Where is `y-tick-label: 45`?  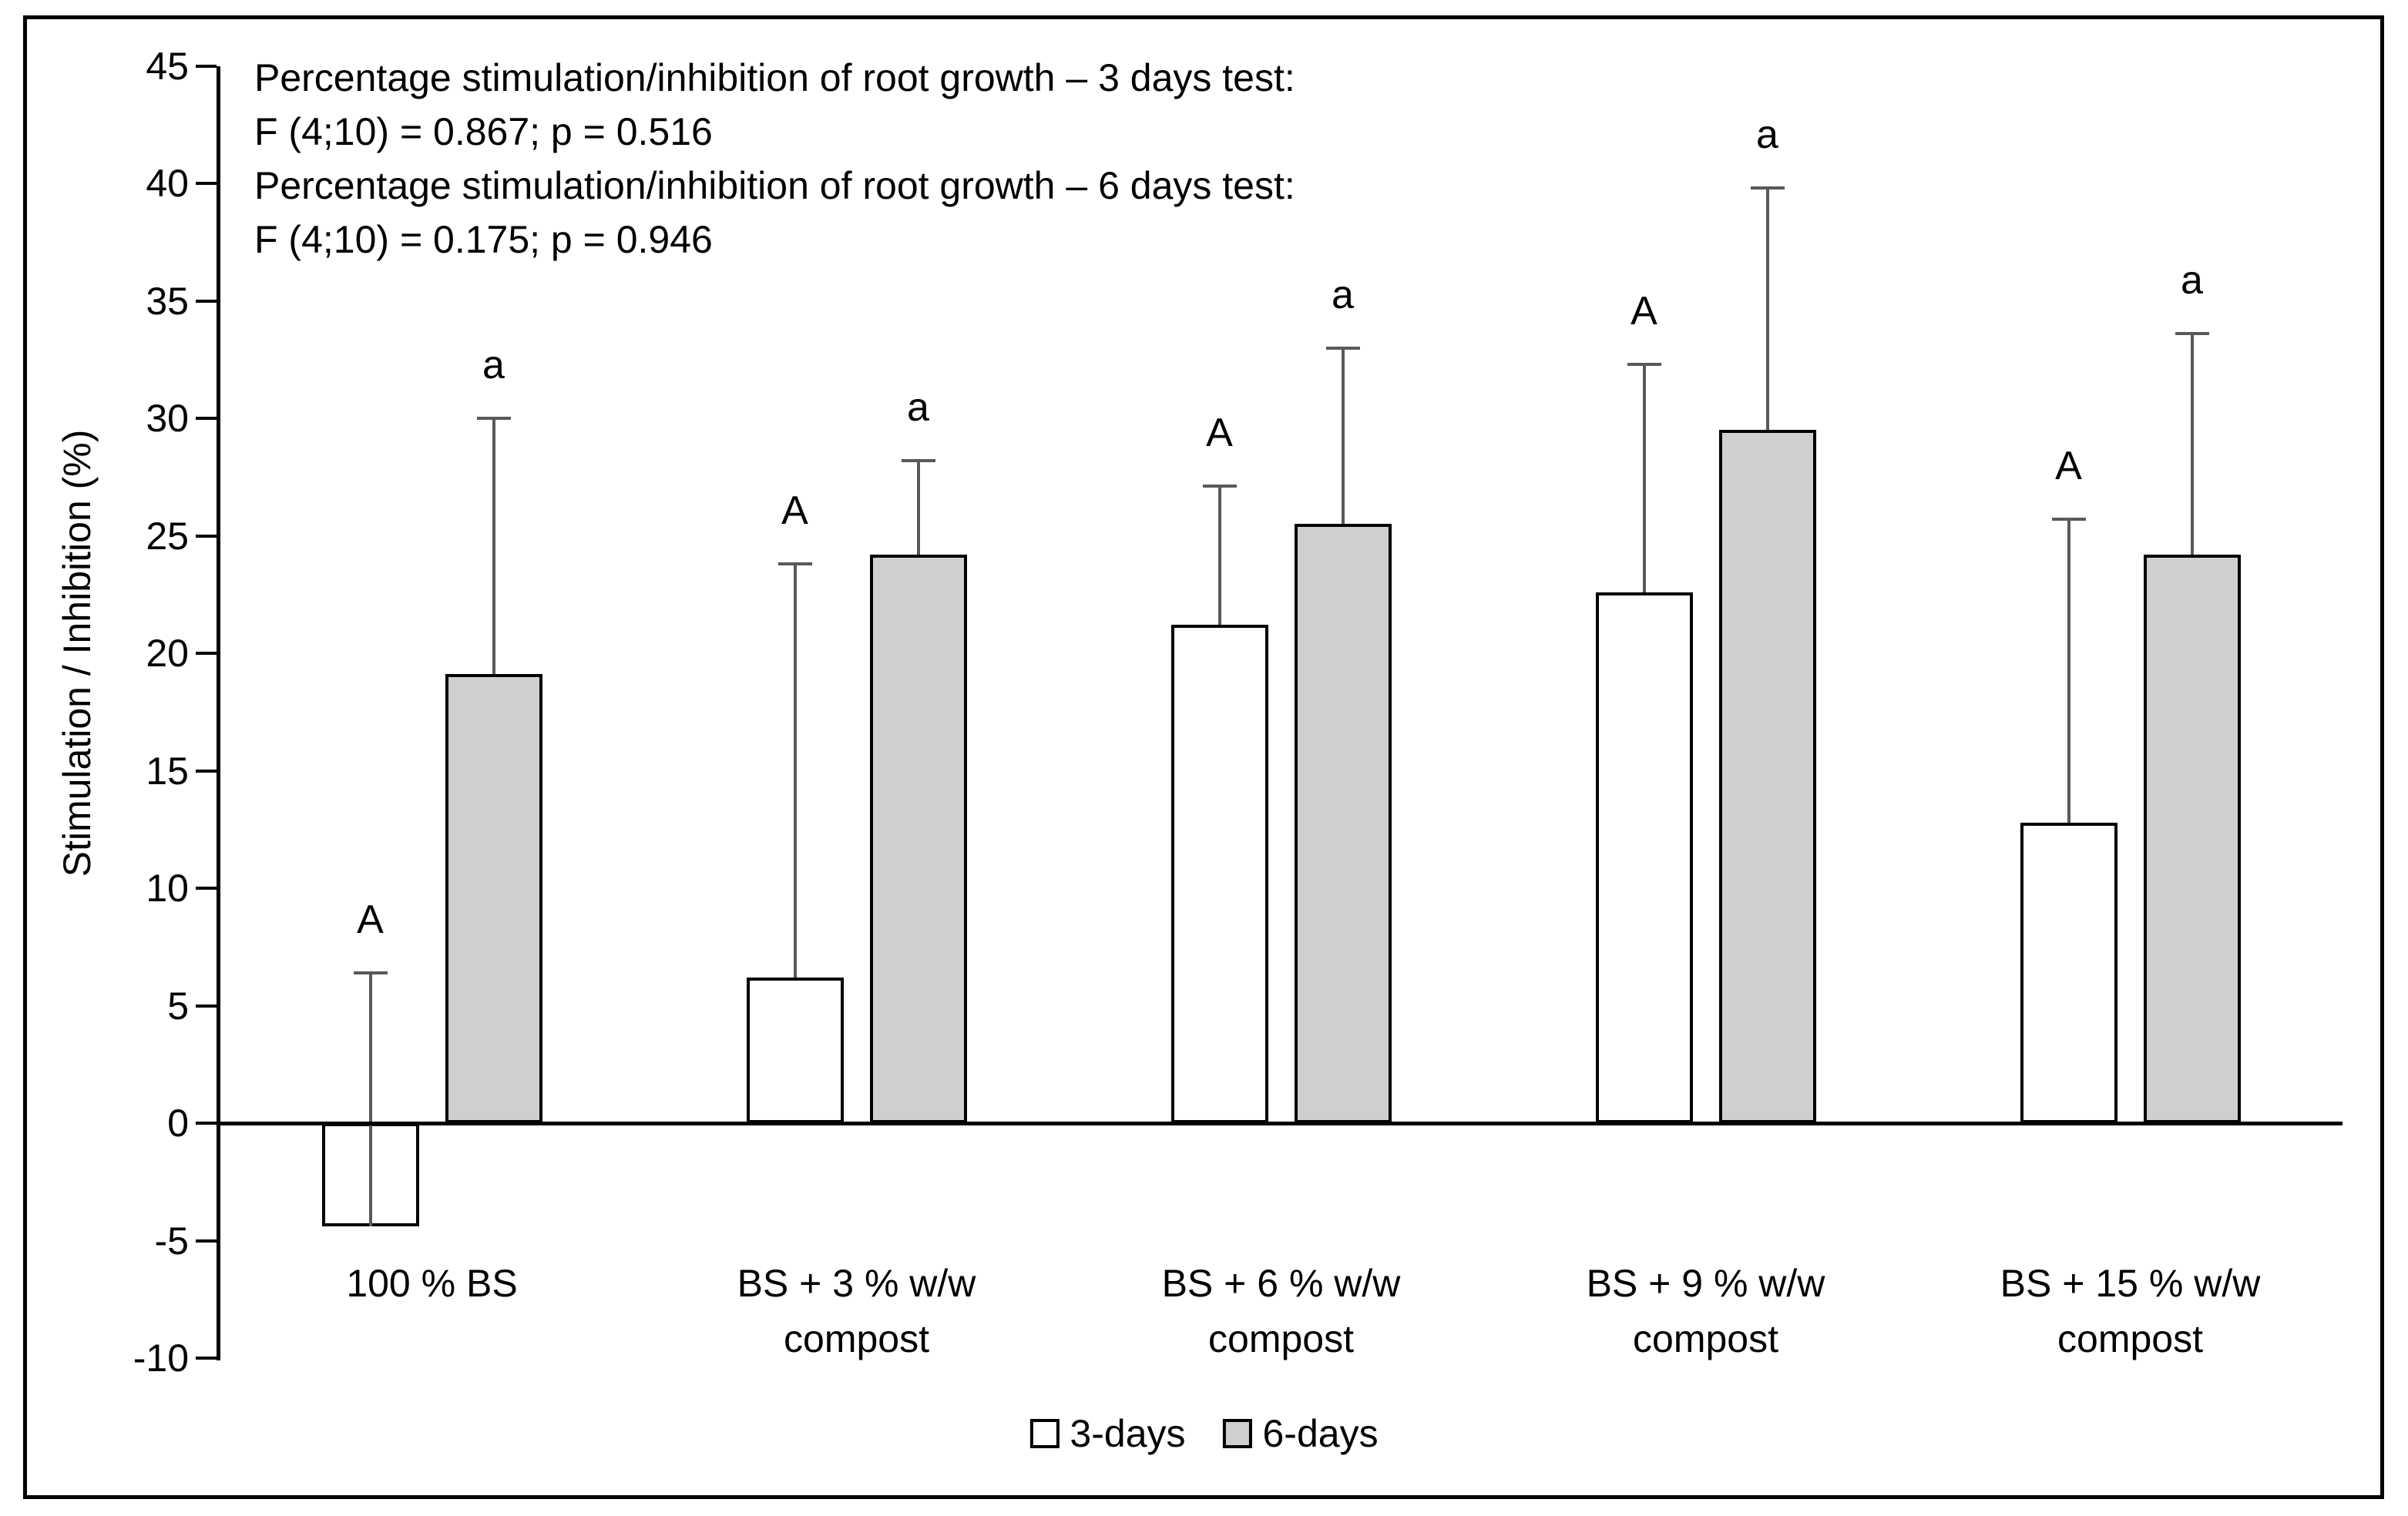
y-tick-label: 45 is located at coordinates (168, 66).